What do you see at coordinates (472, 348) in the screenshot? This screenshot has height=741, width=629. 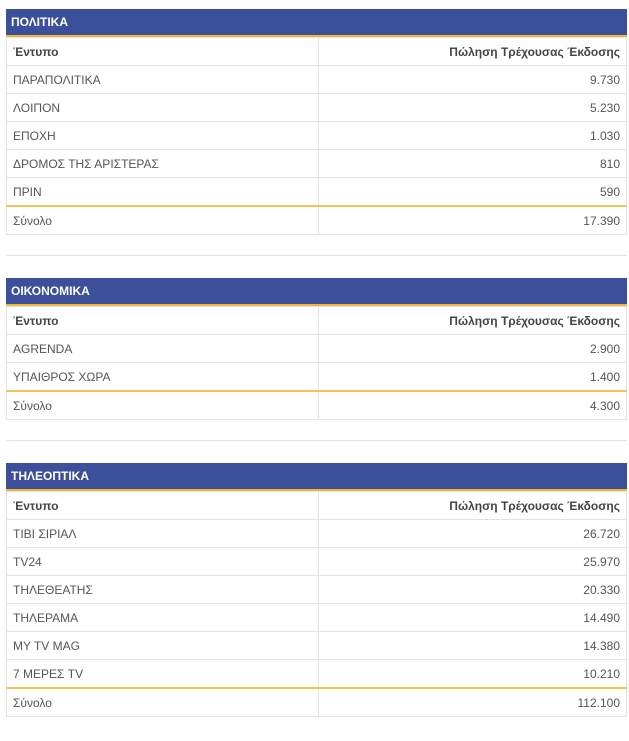 I see `cell: 2.900` at bounding box center [472, 348].